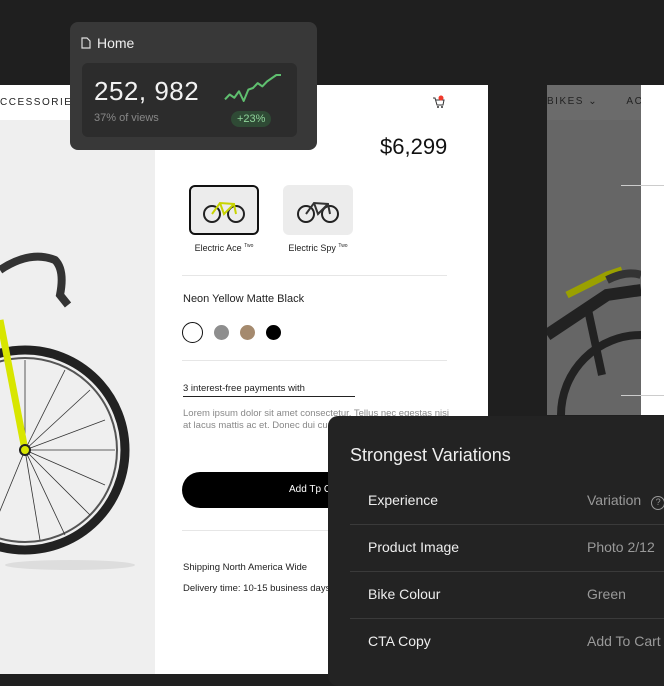  I want to click on row-label: Bike Colour, so click(404, 594).